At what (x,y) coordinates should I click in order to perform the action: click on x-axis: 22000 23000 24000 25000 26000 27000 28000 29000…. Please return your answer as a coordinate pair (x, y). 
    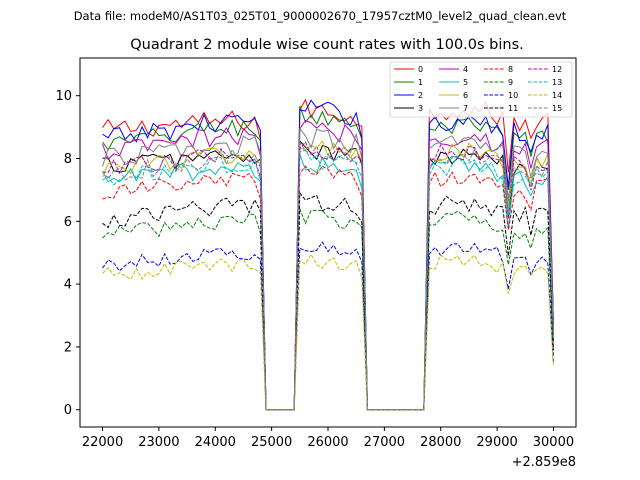
    Looking at the image, I should click on (328, 438).